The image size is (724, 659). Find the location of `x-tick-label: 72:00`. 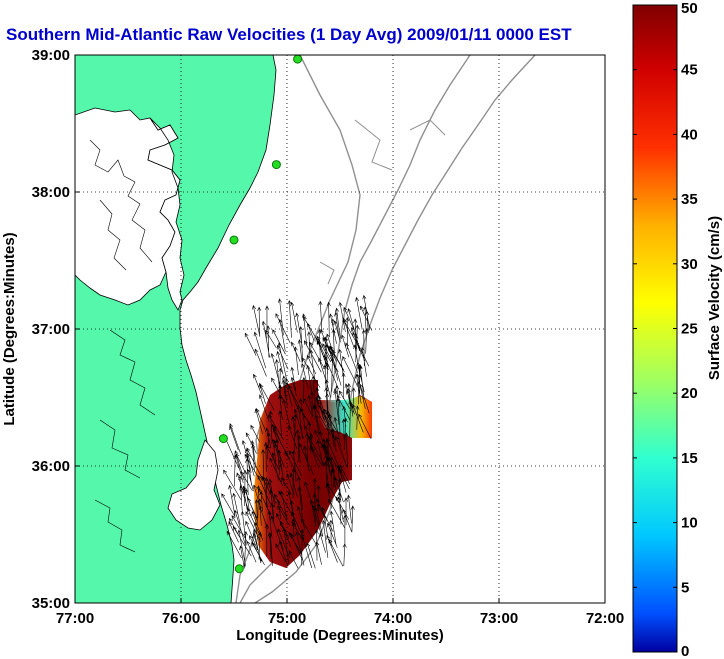

x-tick-label: 72:00 is located at coordinates (605, 618).